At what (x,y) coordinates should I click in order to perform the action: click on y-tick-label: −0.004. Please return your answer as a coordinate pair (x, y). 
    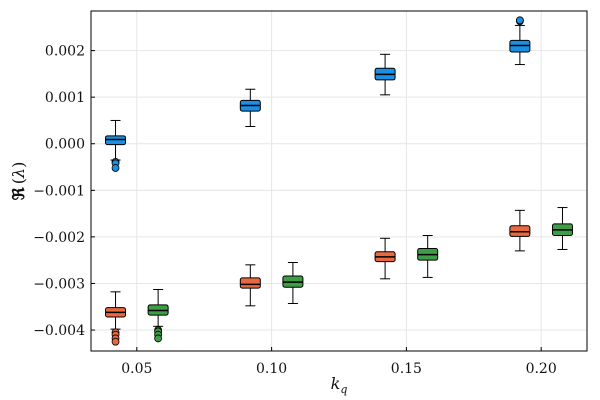
    Looking at the image, I should click on (59, 331).